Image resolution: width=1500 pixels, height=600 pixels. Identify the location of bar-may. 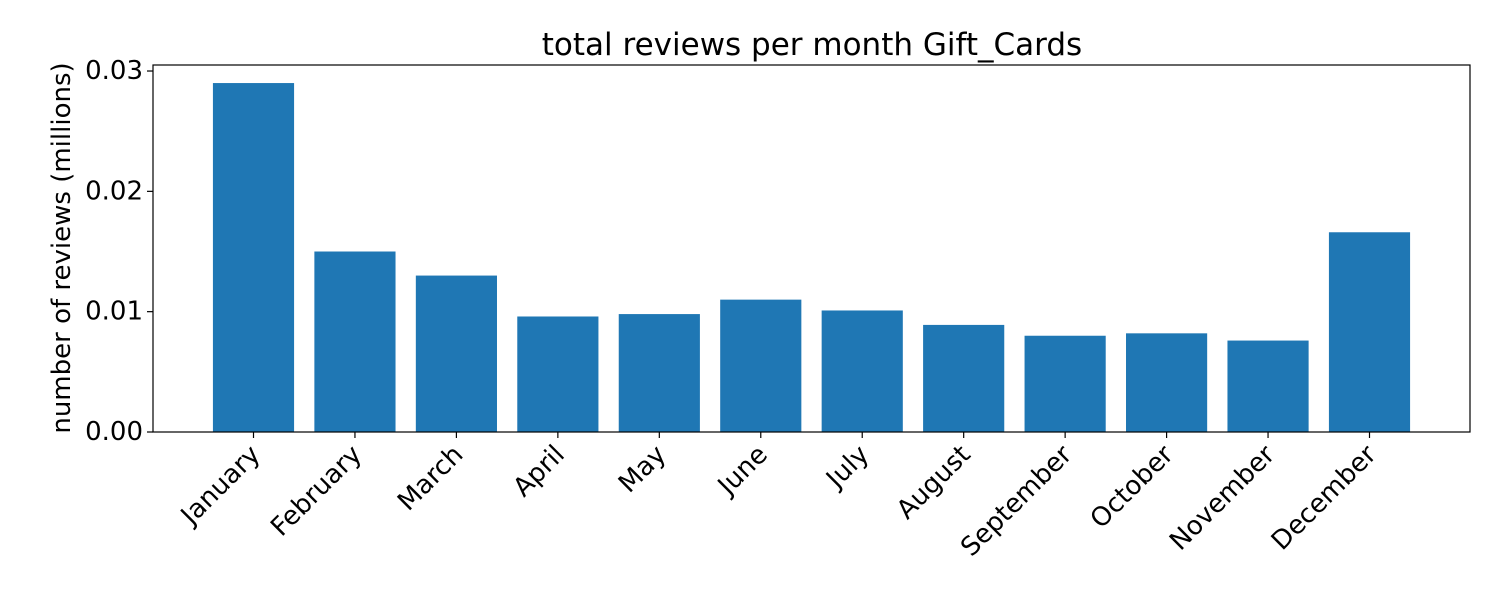
(659, 373).